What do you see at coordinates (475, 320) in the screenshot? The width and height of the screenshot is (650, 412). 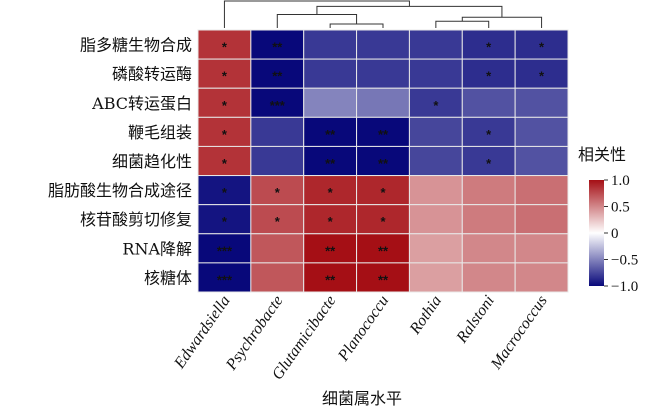 I see `column-label: Ralstoni` at bounding box center [475, 320].